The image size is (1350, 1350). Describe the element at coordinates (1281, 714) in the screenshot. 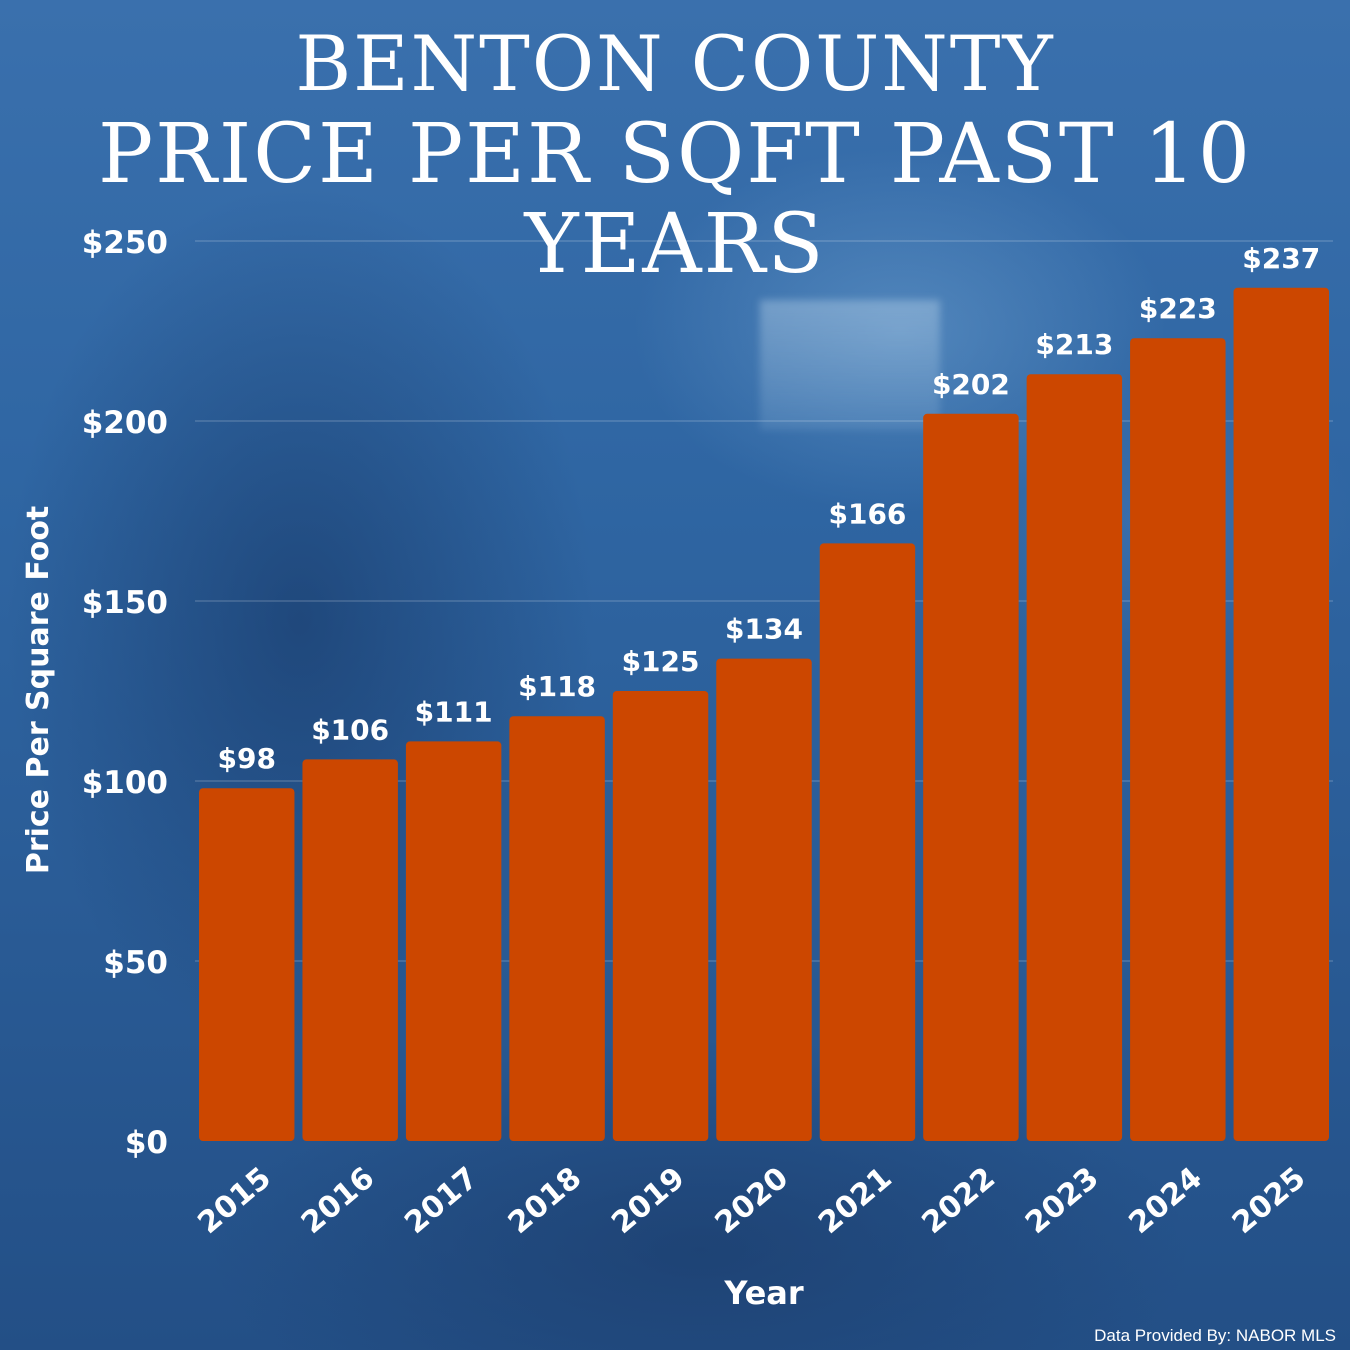

I see `bar-2025` at that location.